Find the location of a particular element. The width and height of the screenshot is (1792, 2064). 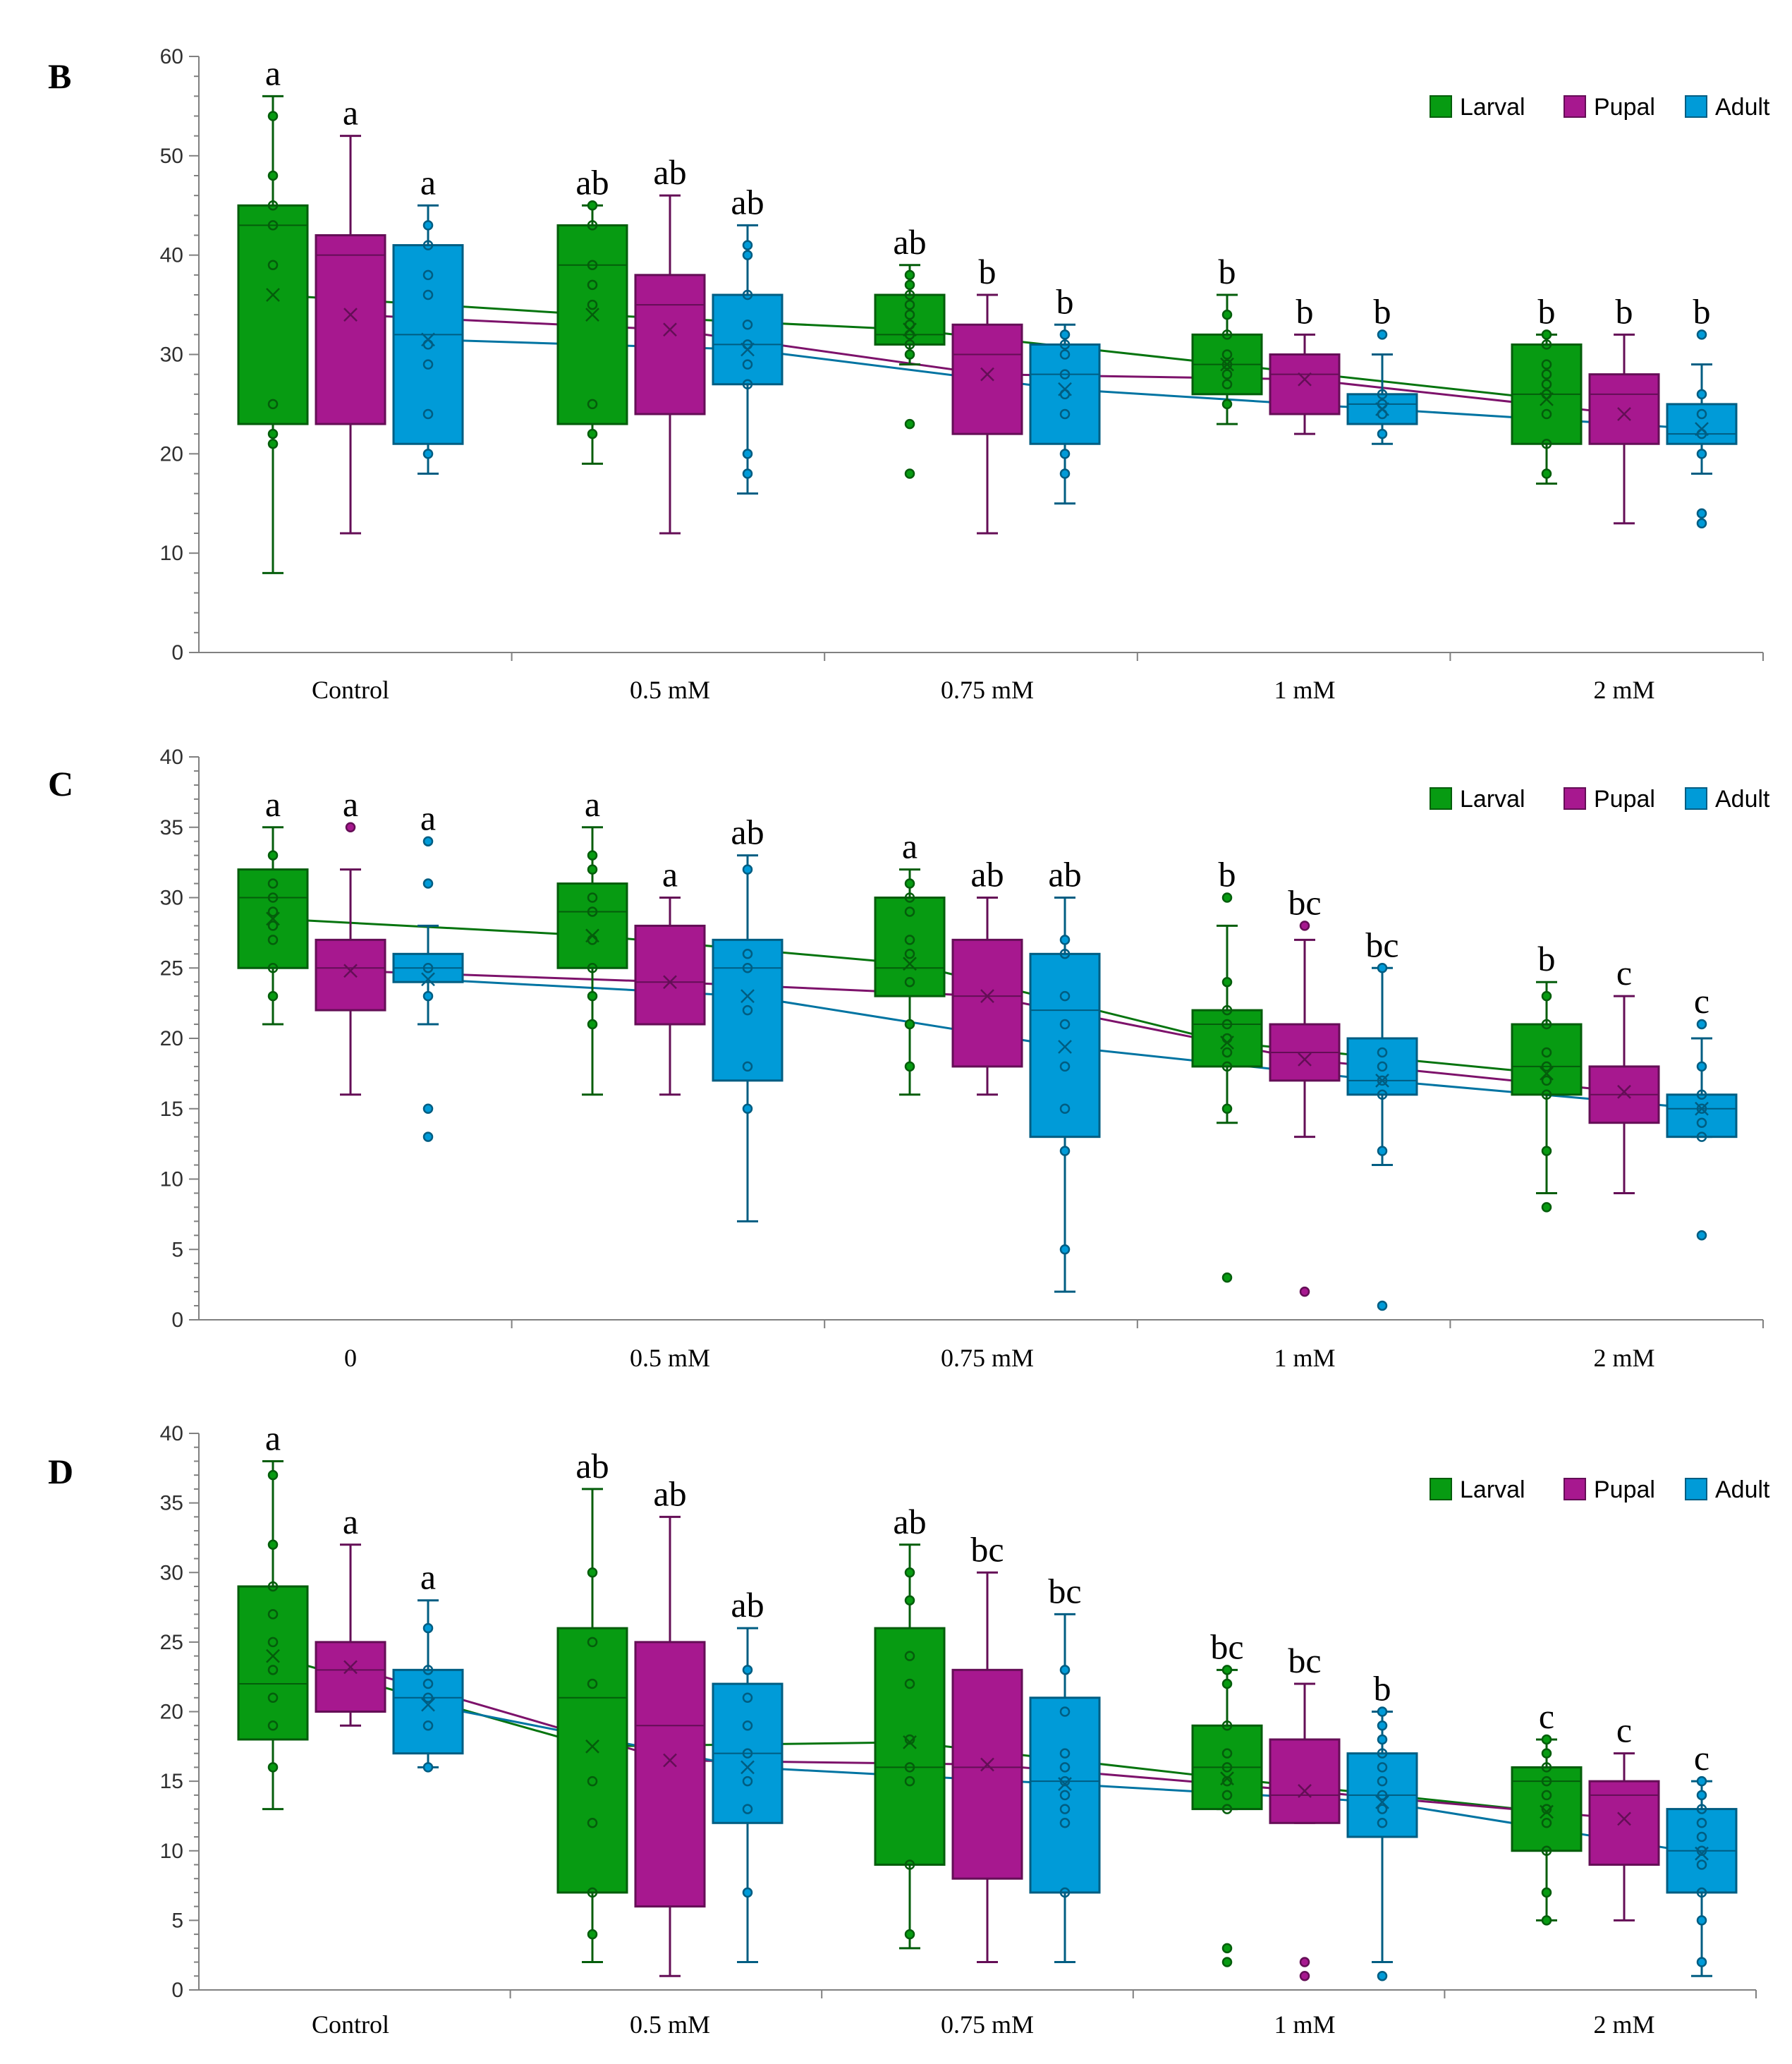

panel-letter: D is located at coordinates (60, 1471).